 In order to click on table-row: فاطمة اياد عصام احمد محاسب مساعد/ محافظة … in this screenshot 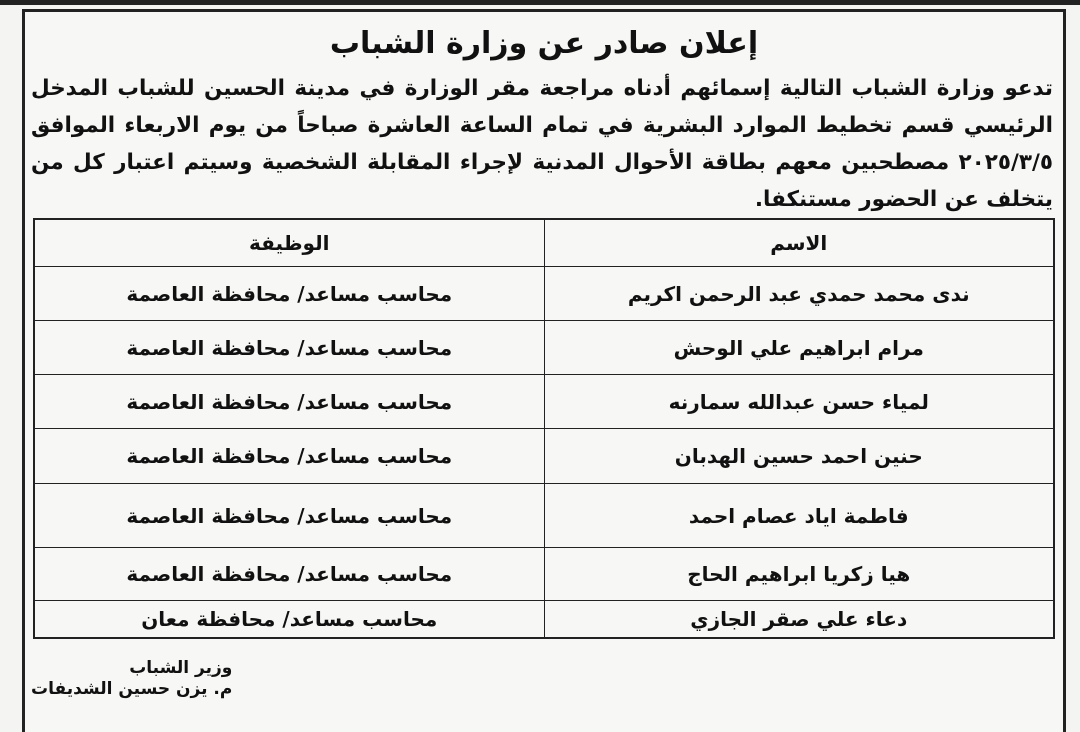, I will do `click(544, 515)`.